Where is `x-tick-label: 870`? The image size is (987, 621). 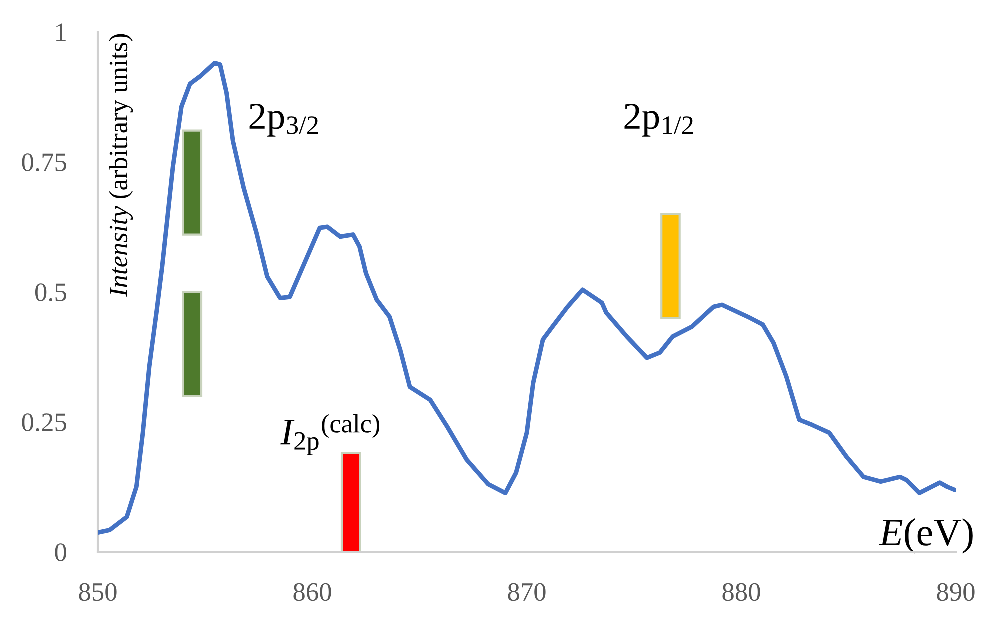
x-tick-label: 870 is located at coordinates (527, 592).